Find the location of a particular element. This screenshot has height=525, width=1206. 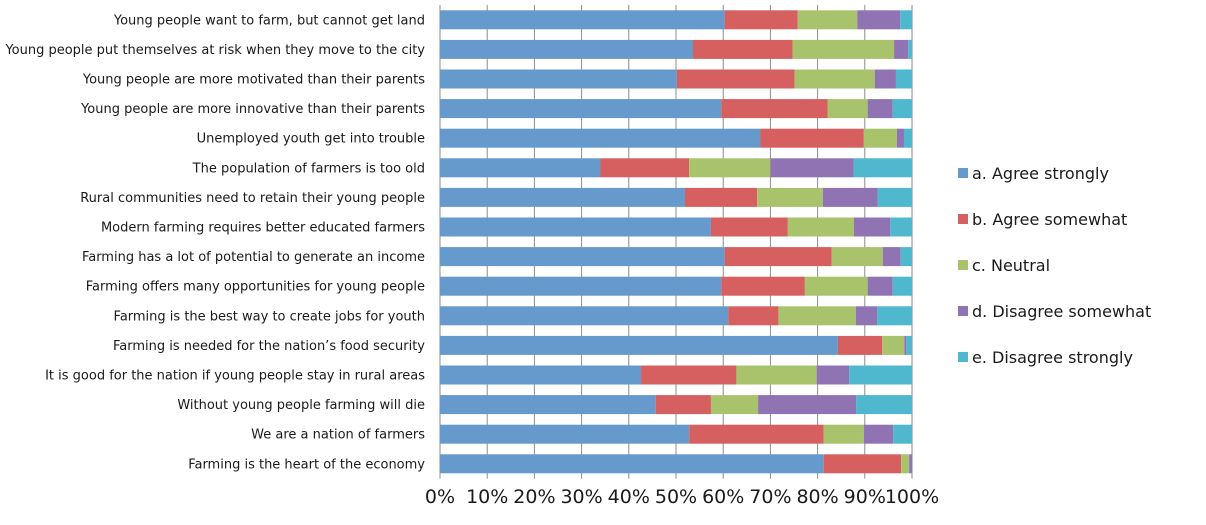

x-tick-label: 70% is located at coordinates (770, 497).